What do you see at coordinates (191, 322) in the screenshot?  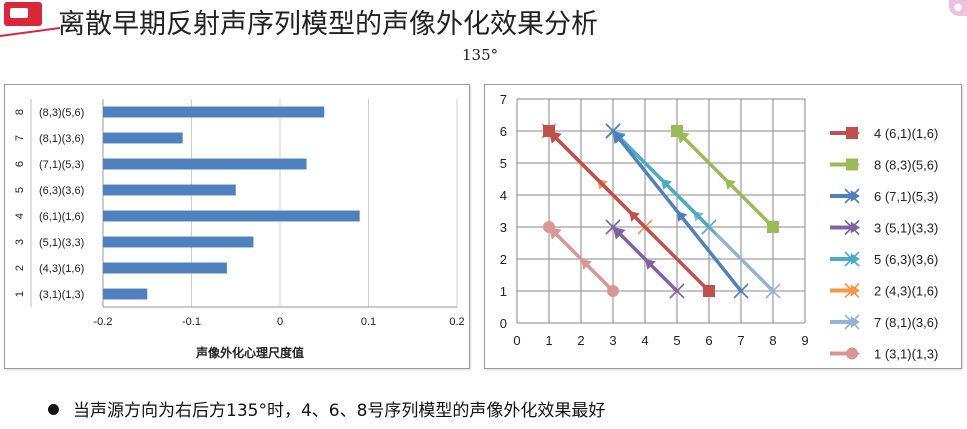 I see `x-tick-label: -0.1` at bounding box center [191, 322].